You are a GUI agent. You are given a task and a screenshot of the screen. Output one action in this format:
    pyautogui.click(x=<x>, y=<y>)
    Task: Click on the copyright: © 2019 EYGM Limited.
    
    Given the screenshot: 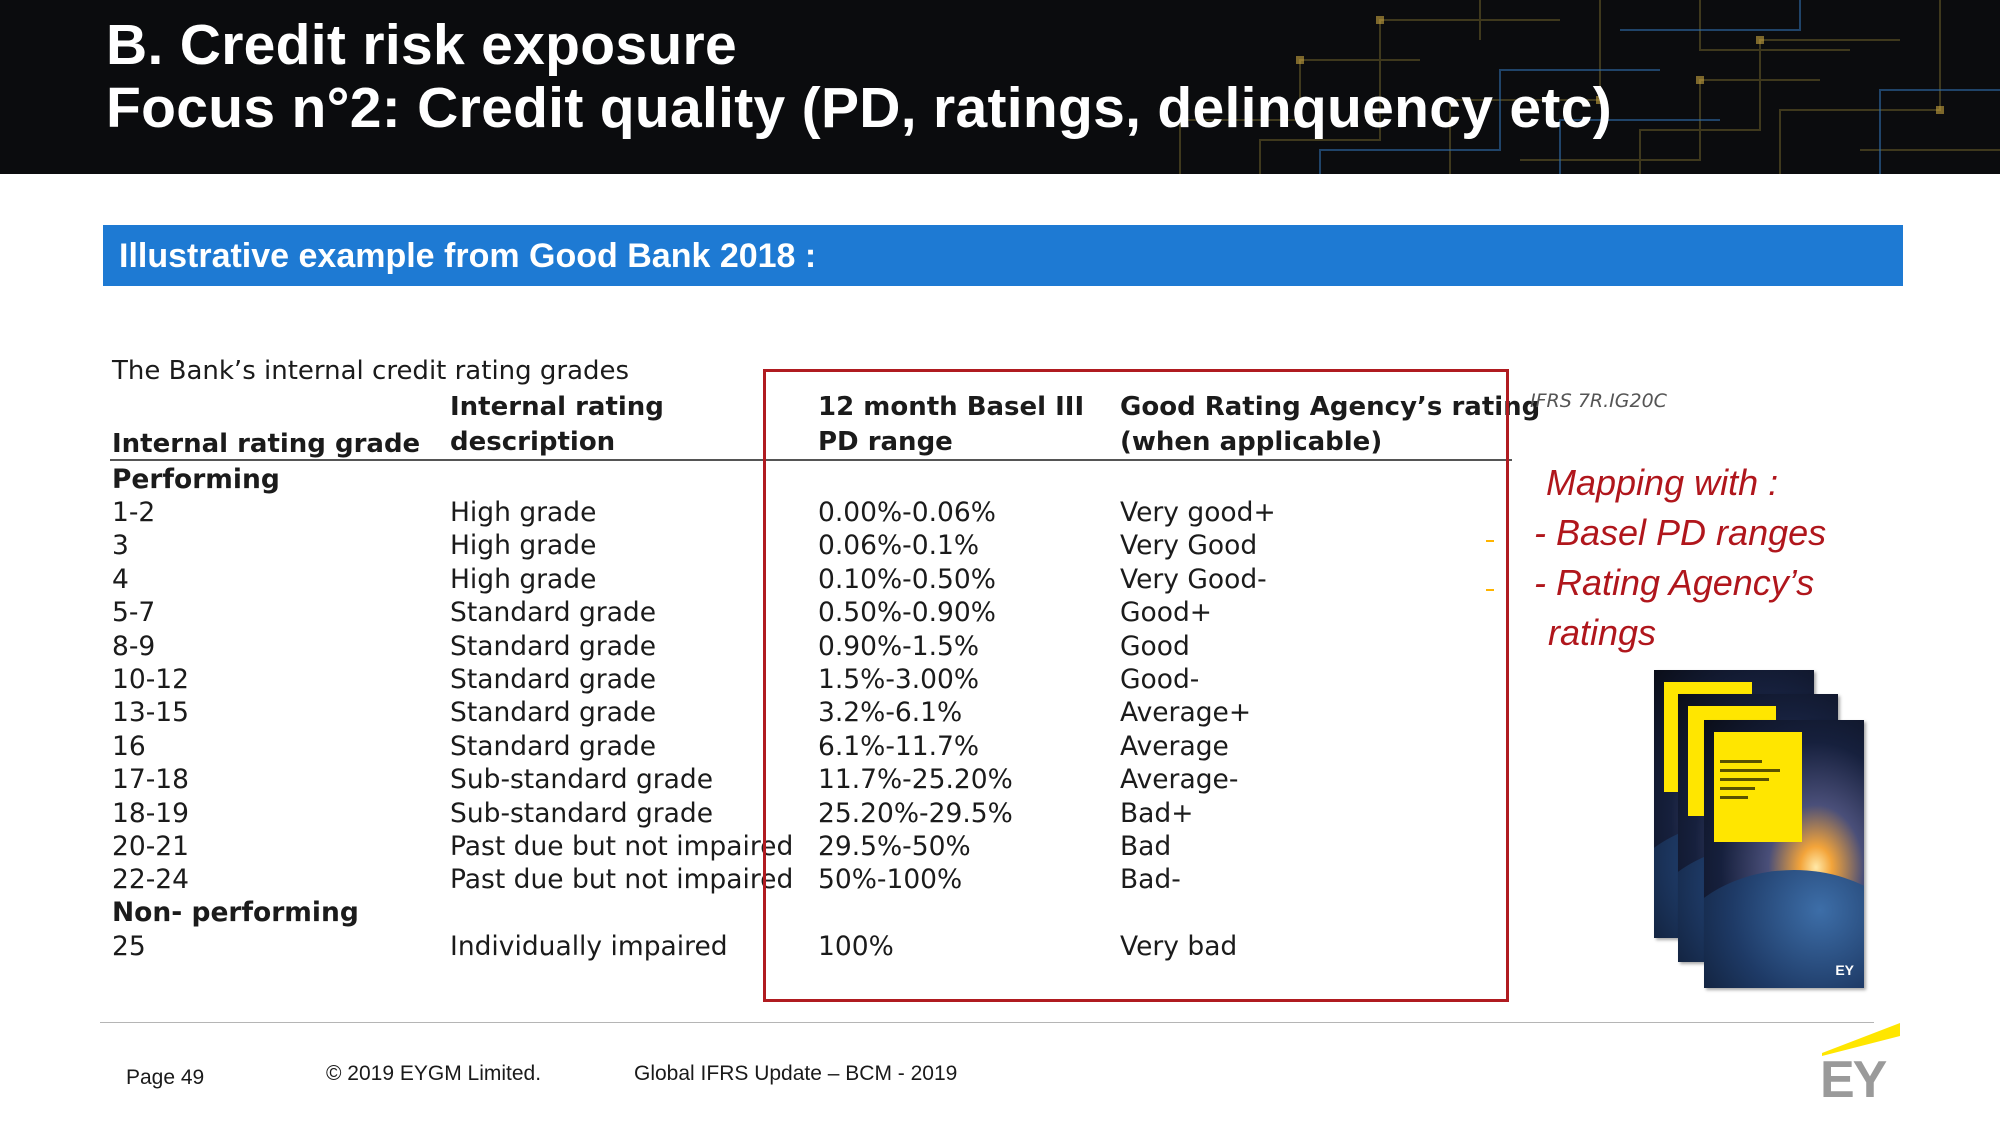 What is the action you would take?
    pyautogui.click(x=434, y=1073)
    